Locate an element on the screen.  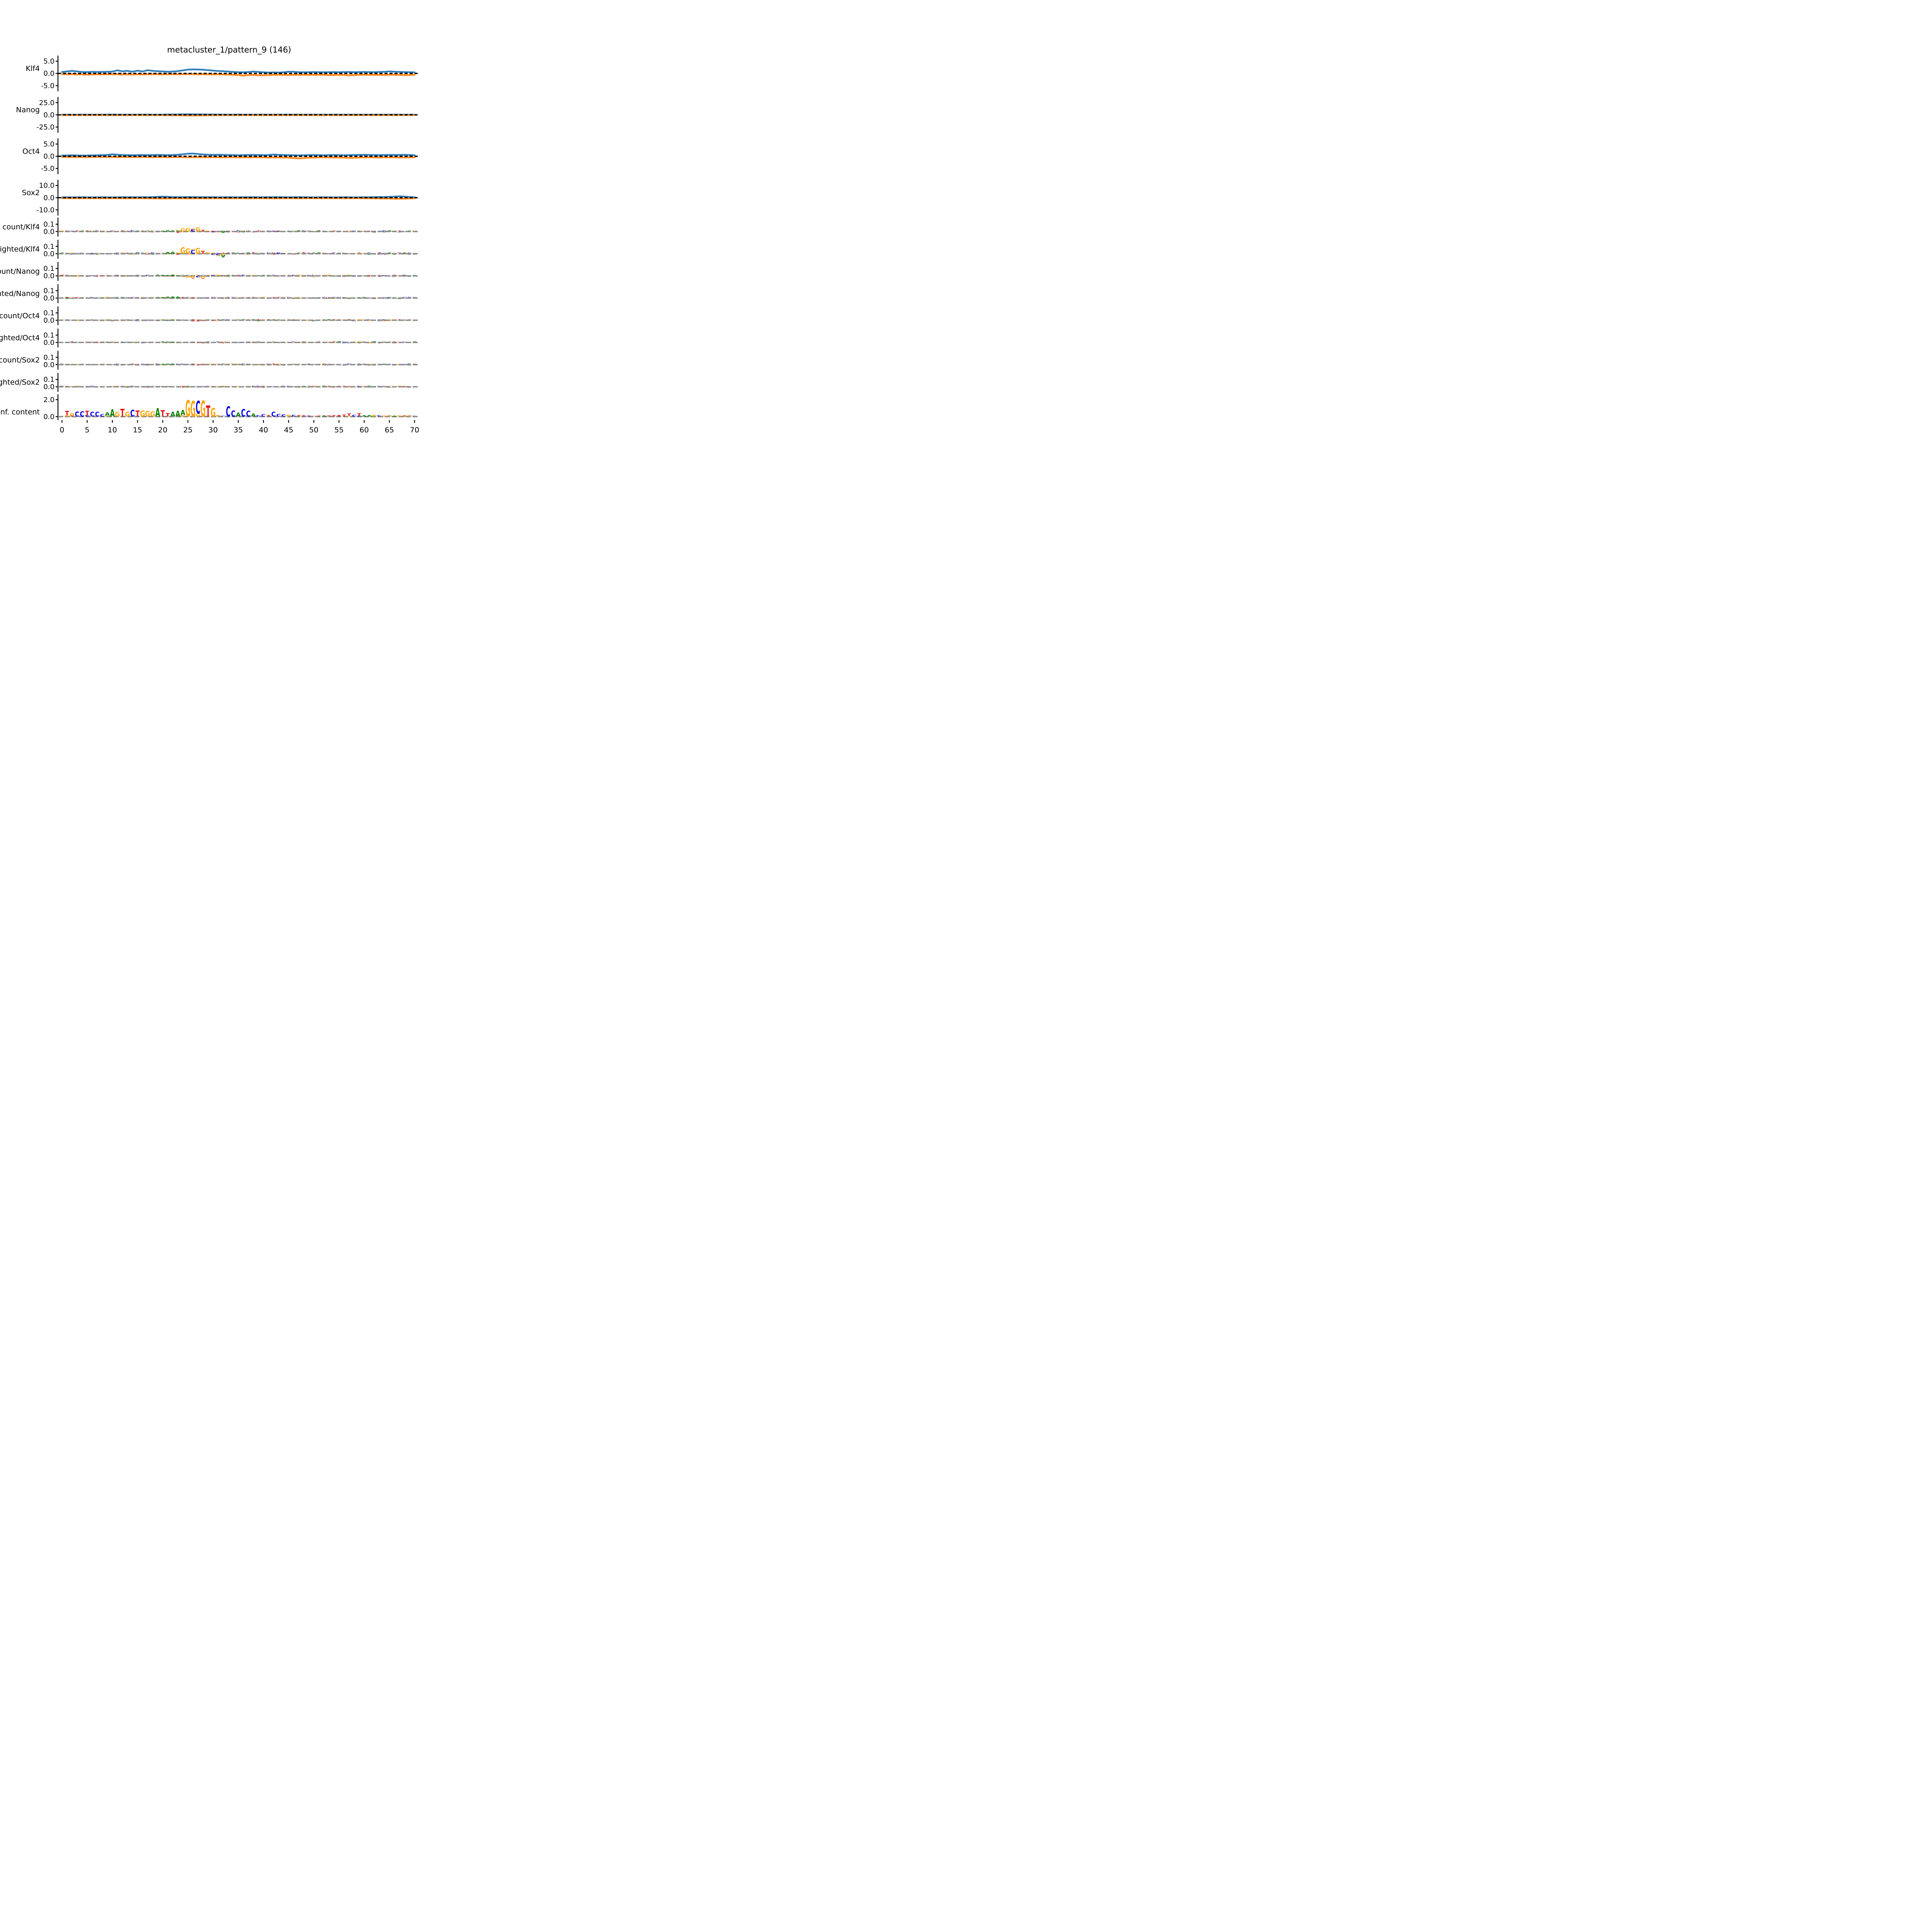
y-tick-logo7-top-label: 0.1 is located at coordinates (49, 380).